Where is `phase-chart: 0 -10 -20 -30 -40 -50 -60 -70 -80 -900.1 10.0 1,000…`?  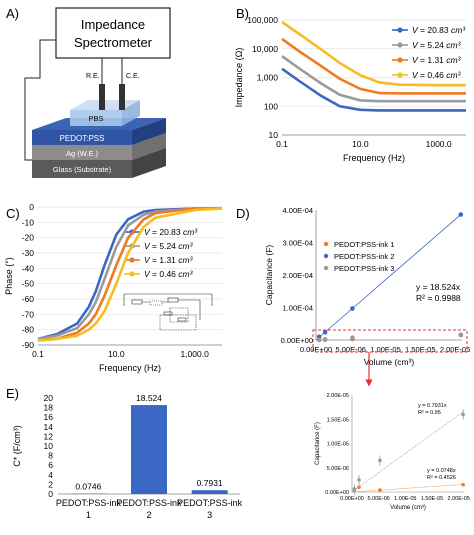 phase-chart: 0 -10 -20 -30 -40 -50 -60 -70 -80 -900.1 10.0 1,000… is located at coordinates (113, 287).